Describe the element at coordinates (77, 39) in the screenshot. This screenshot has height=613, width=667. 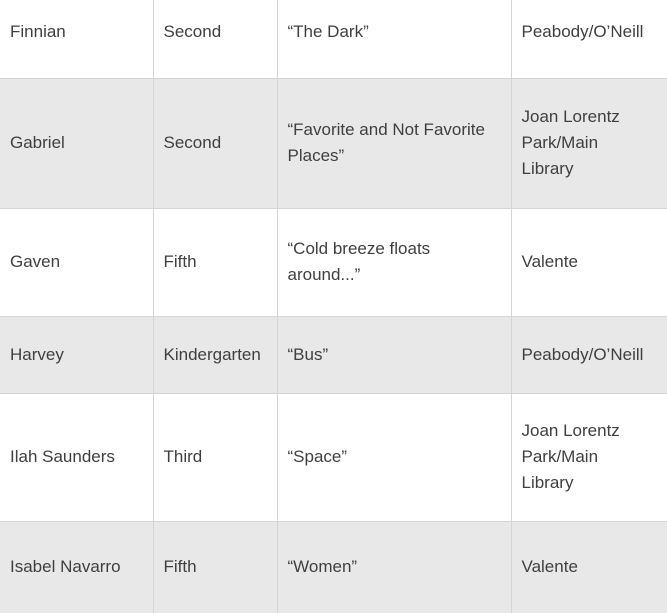
I see `cell-name: Finnian` at that location.